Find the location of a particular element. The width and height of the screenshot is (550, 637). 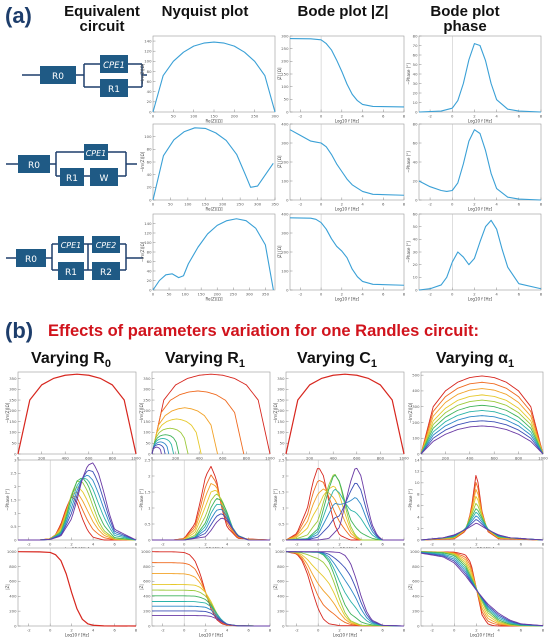

x-tick-label: 8 is located at coordinates (541, 294).